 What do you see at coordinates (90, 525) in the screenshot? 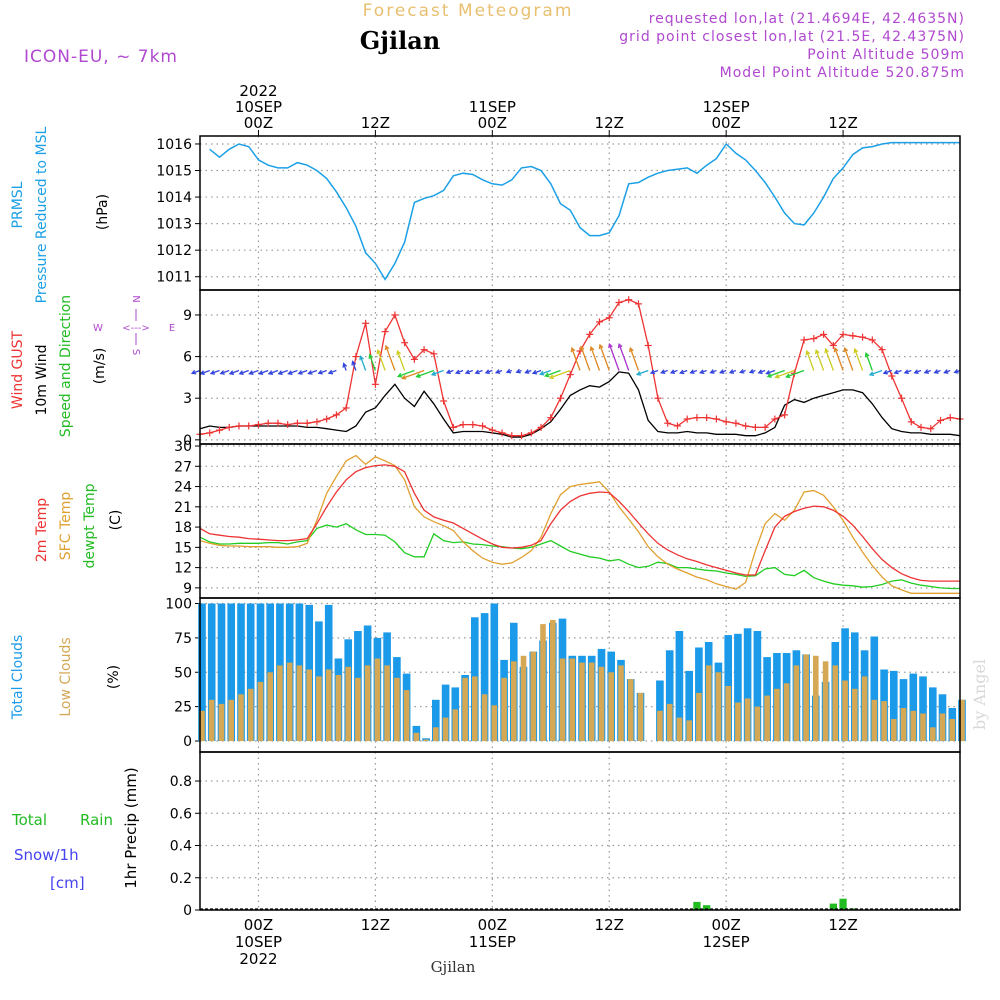
I see `label-dewpt-temp: dewpt Temp` at bounding box center [90, 525].